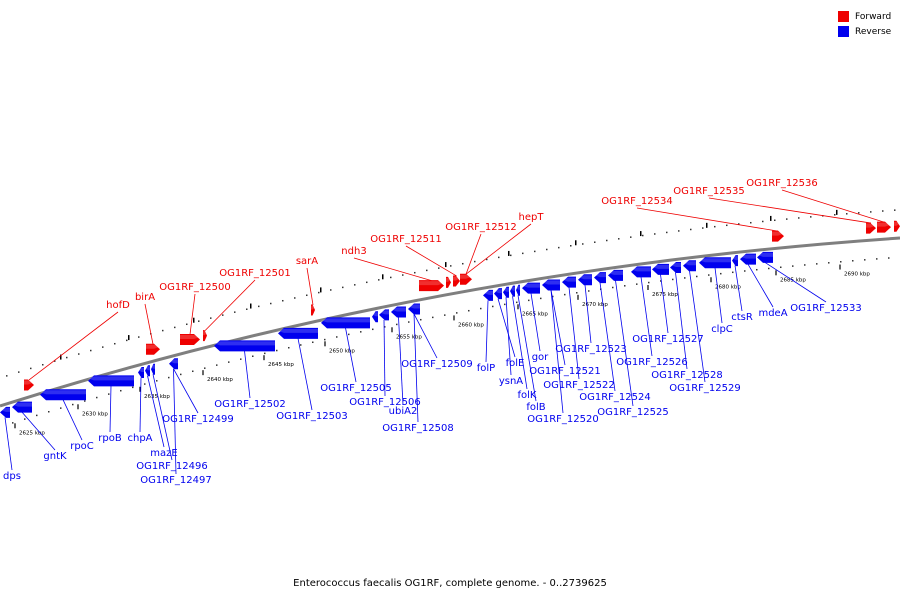  I want to click on gene-label-birA: birA, so click(145, 297).